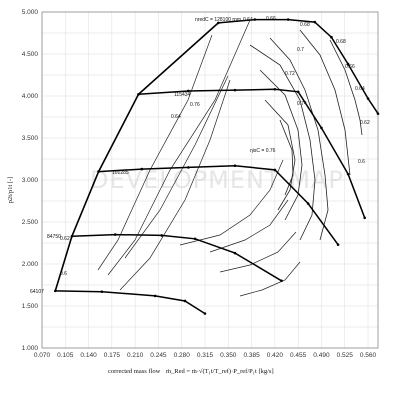 The image size is (400, 400). I want to click on y-tick-label: 2.000, so click(30, 264).